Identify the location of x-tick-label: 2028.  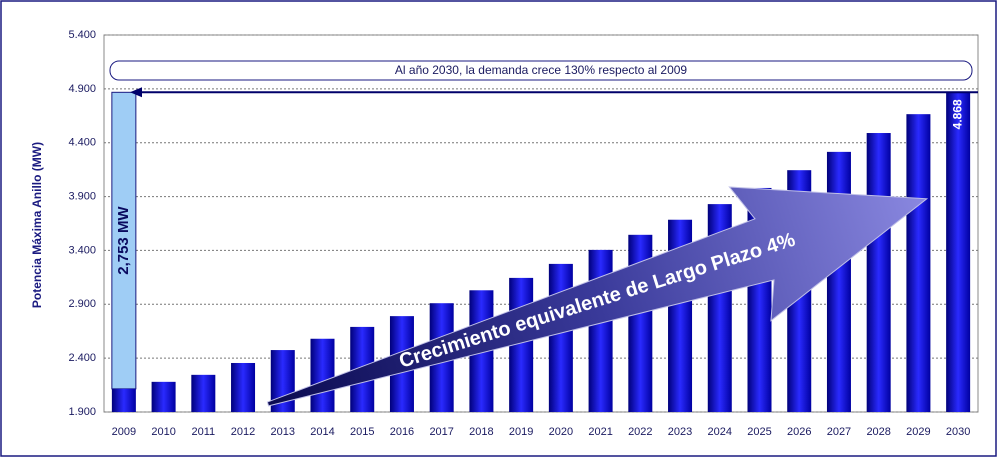
(878, 432).